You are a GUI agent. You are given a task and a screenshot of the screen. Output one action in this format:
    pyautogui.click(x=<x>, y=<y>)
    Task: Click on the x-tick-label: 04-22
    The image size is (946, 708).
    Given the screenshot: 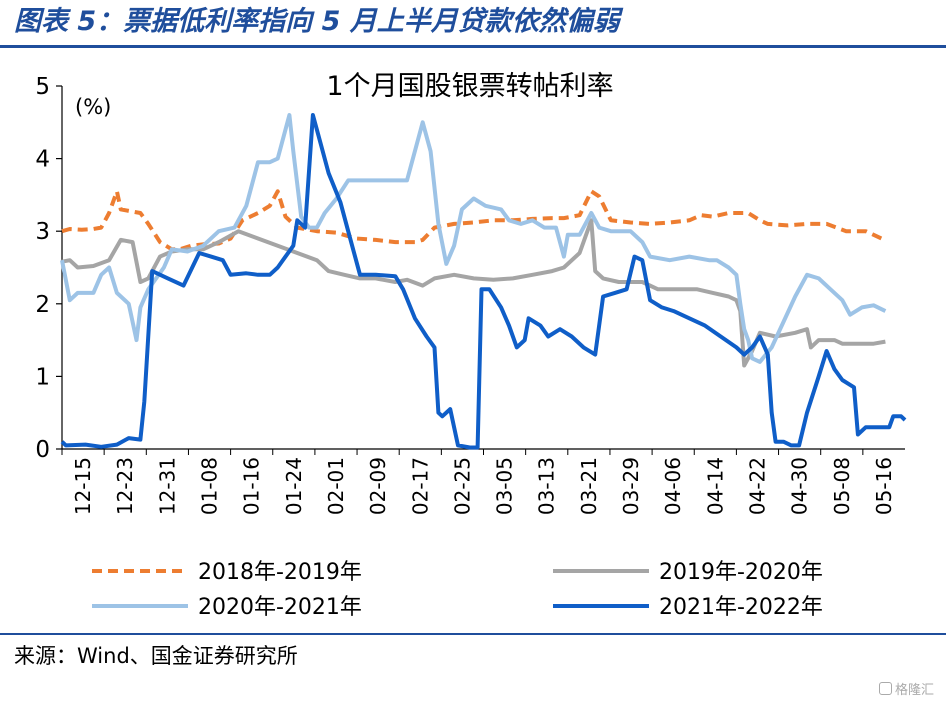 What is the action you would take?
    pyautogui.click(x=757, y=486)
    